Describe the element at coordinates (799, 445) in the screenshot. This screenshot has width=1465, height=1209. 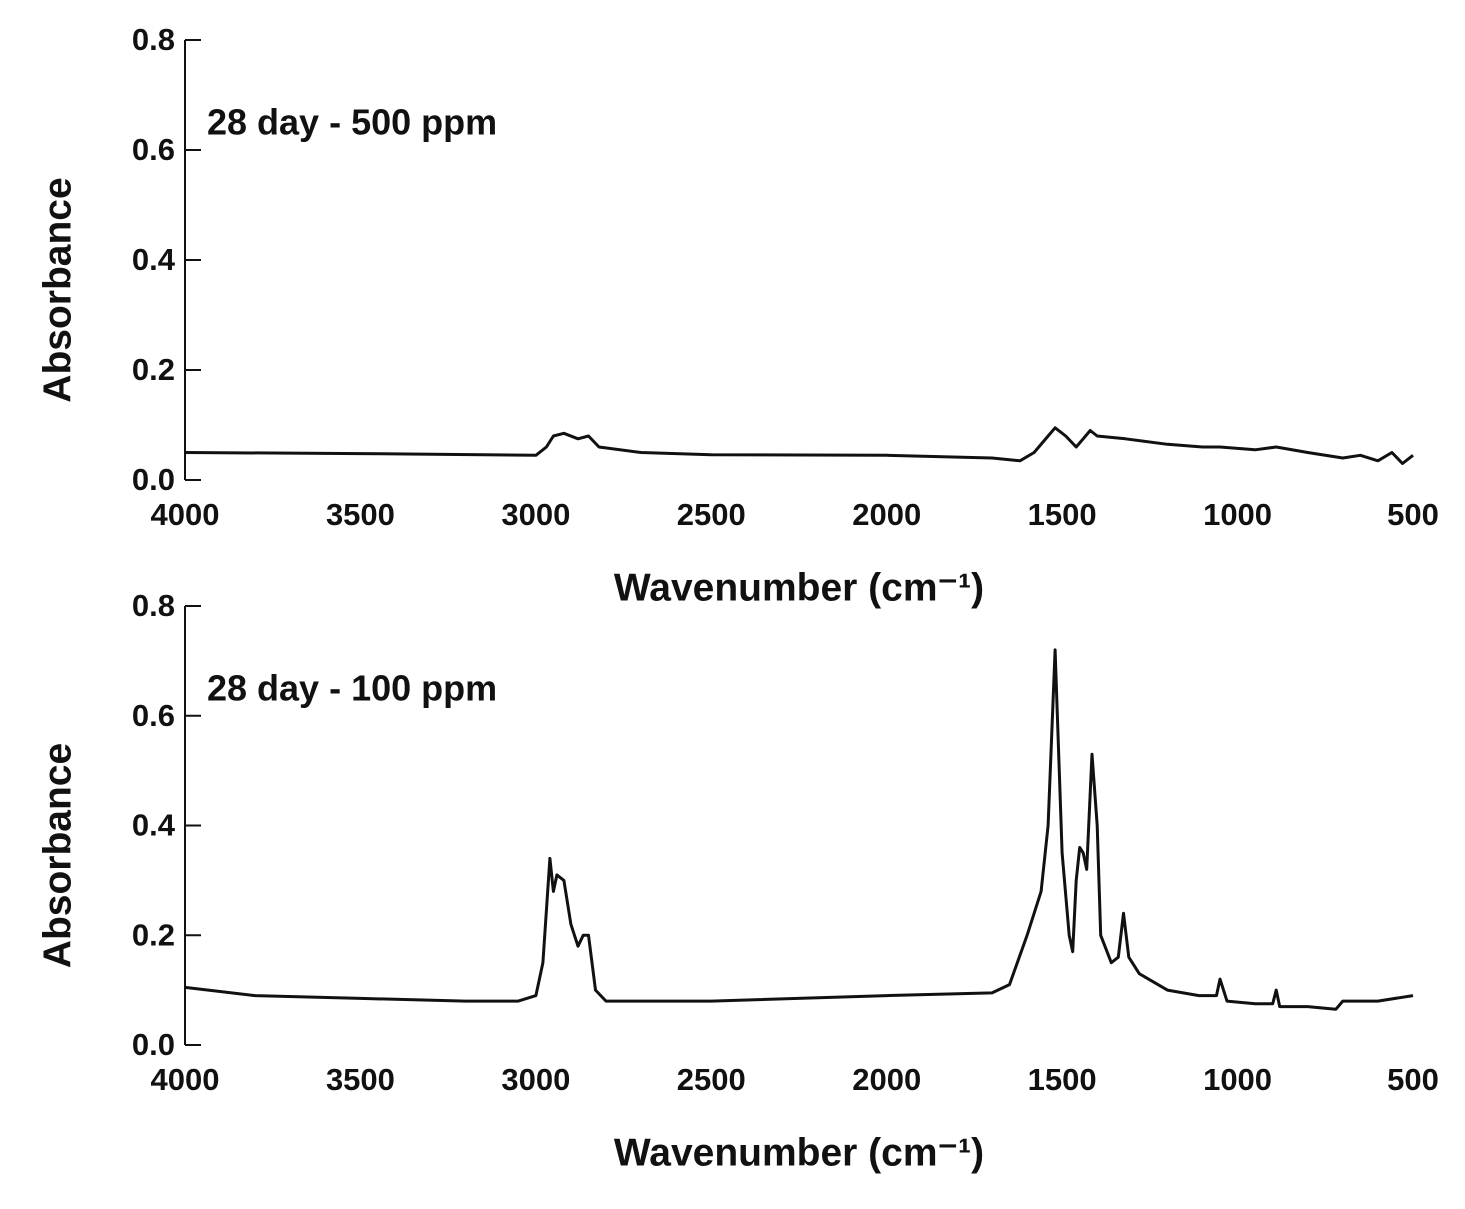
I see `spectrum-line` at that location.